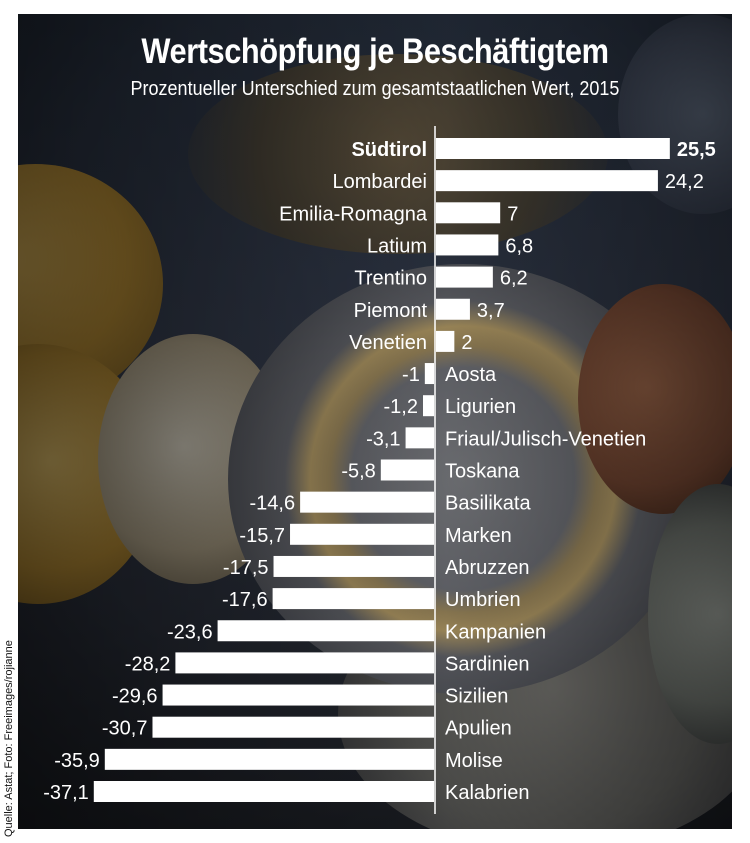  I want to click on category-label: Südtirol, so click(389, 150).